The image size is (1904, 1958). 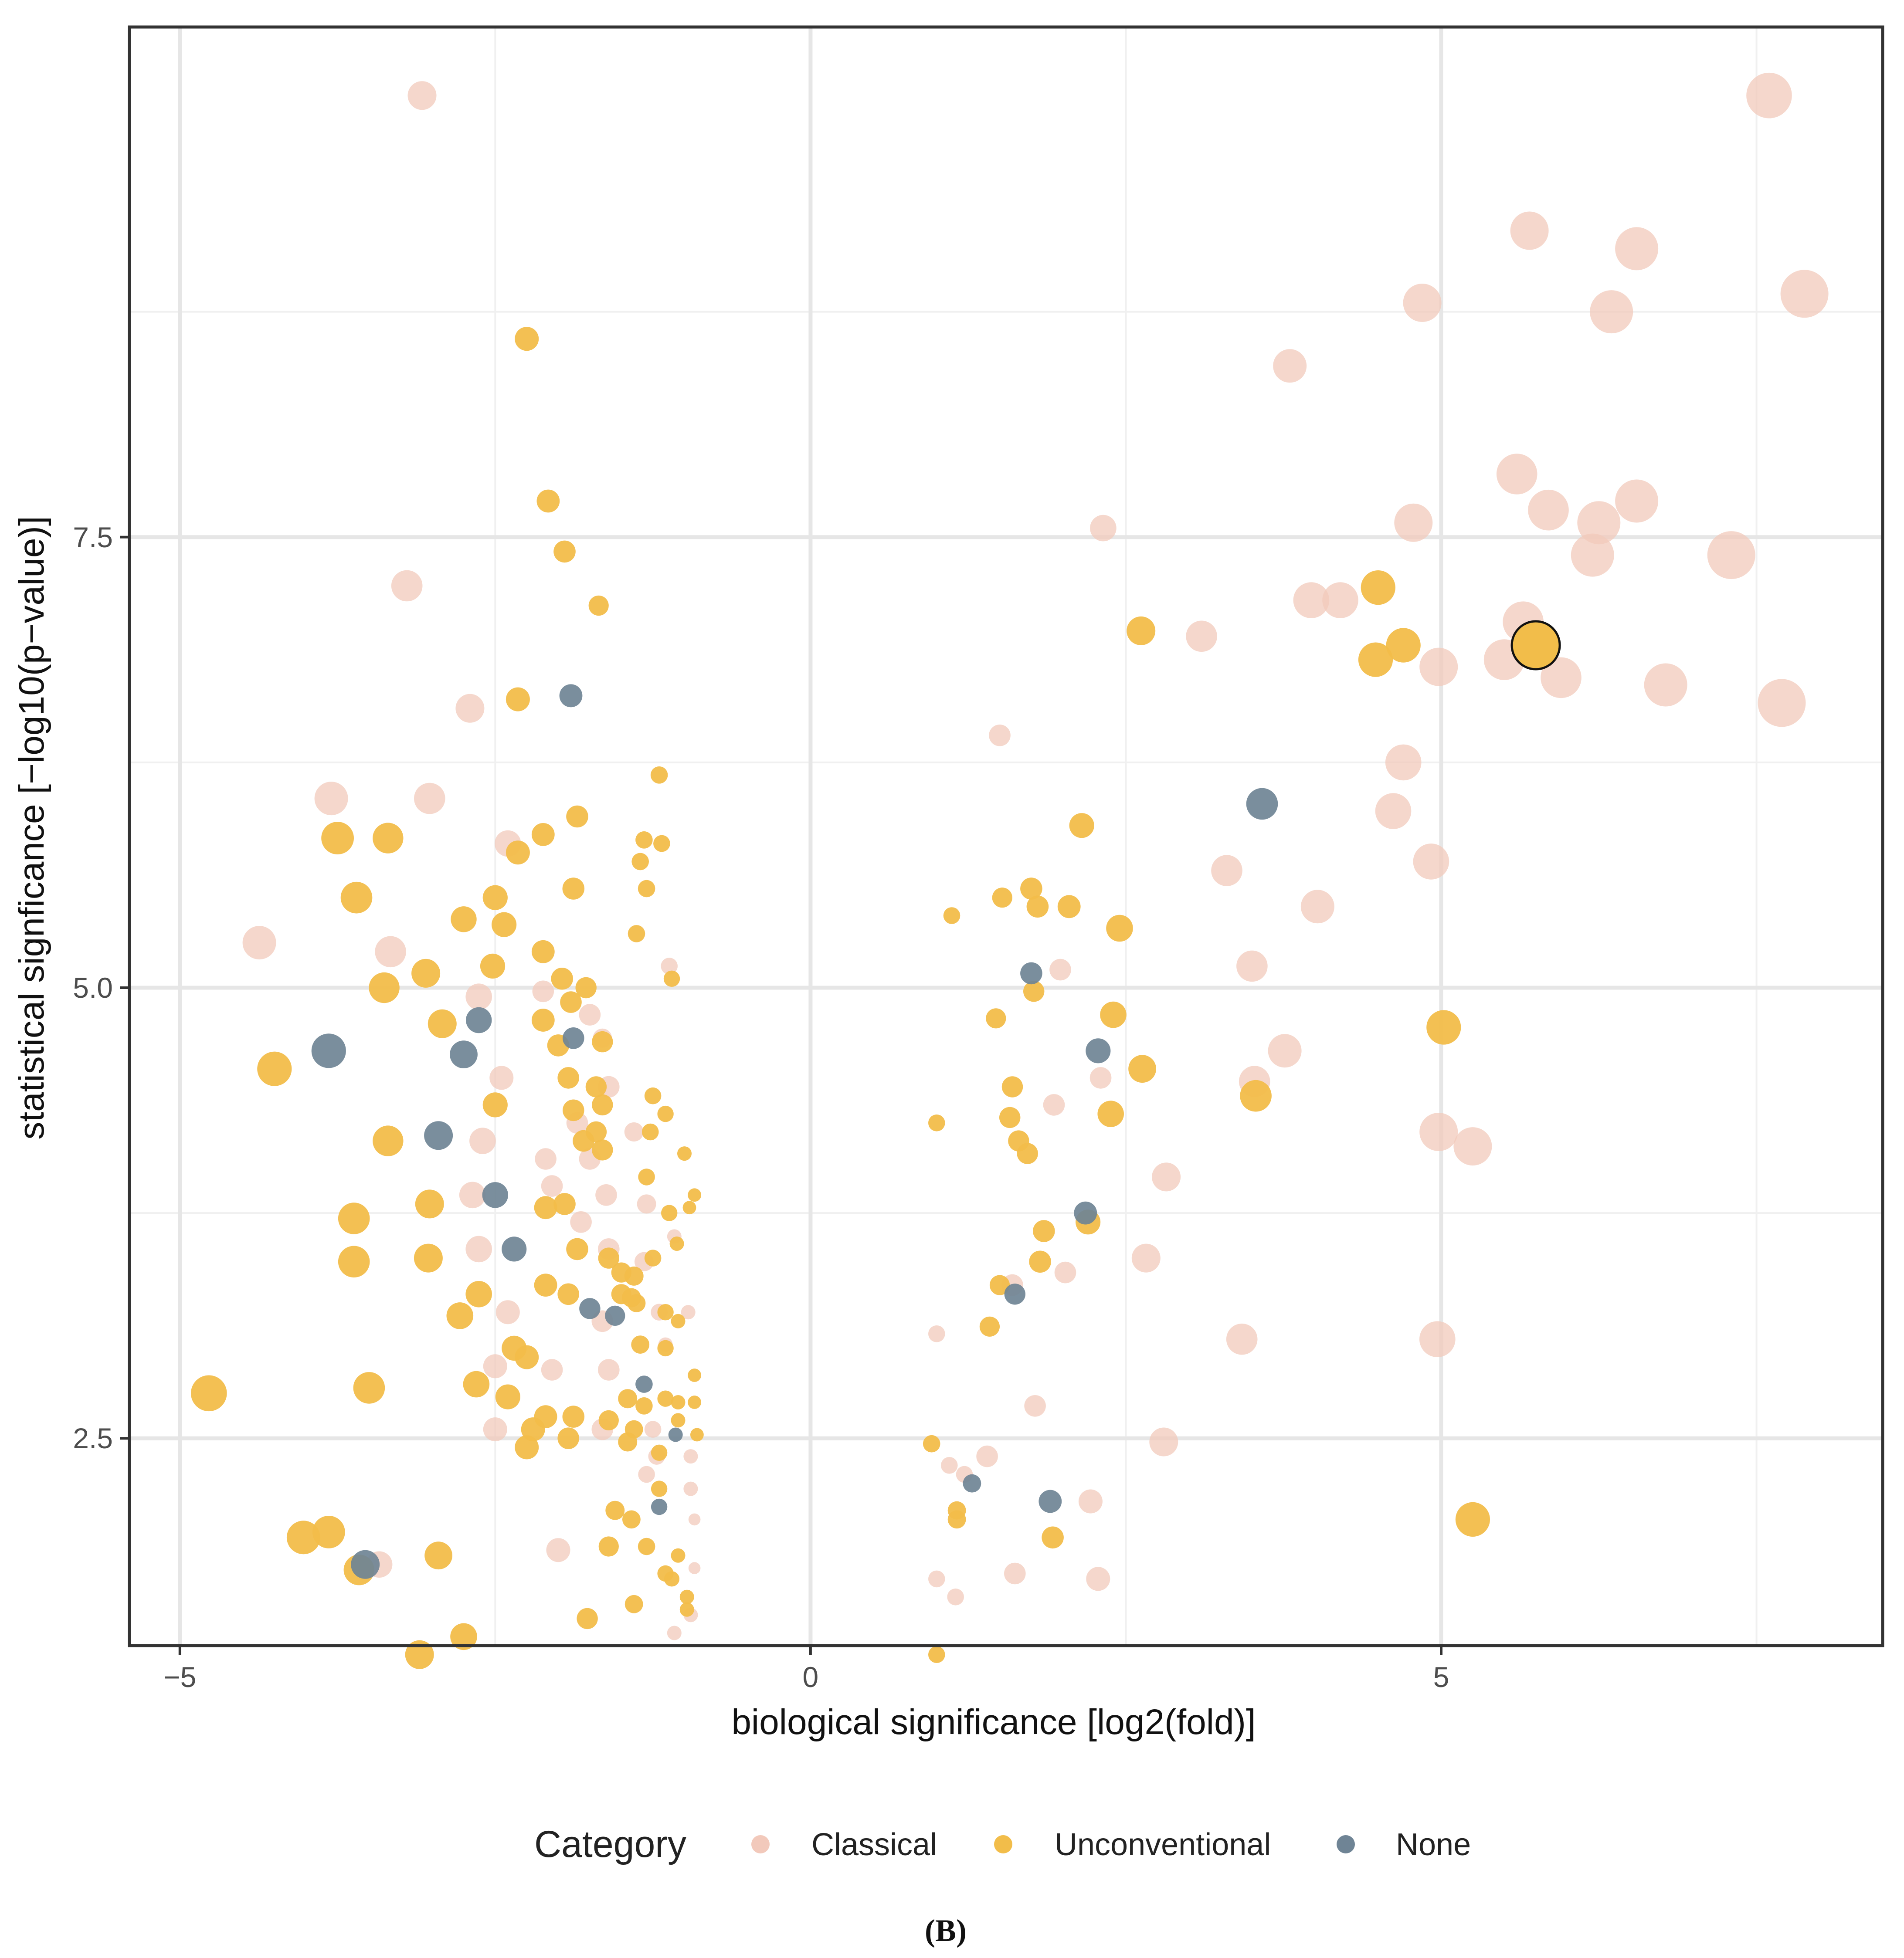 What do you see at coordinates (610, 1844) in the screenshot?
I see `legend-title: Category` at bounding box center [610, 1844].